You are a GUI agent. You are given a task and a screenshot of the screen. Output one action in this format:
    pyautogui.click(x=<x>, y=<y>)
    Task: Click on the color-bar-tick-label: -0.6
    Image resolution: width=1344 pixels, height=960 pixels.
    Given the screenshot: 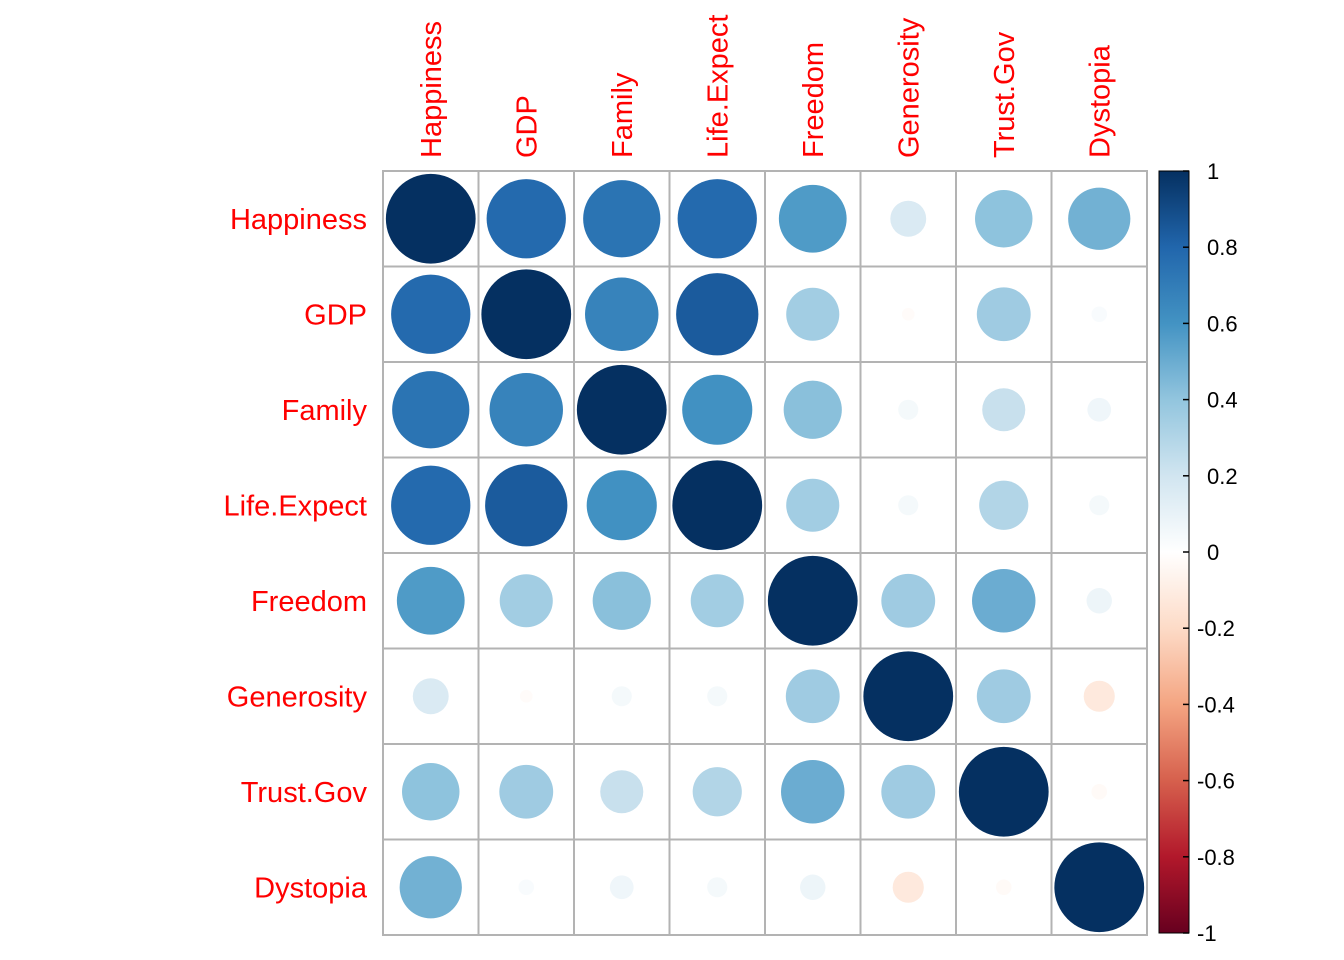 What is the action you would take?
    pyautogui.click(x=1216, y=781)
    